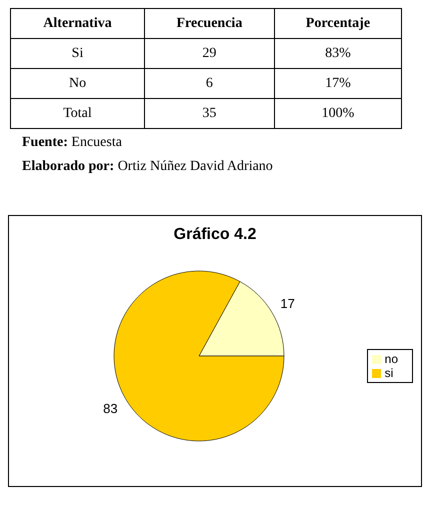 This screenshot has height=511, width=424. Describe the element at coordinates (338, 113) in the screenshot. I see `text: 100%` at that location.